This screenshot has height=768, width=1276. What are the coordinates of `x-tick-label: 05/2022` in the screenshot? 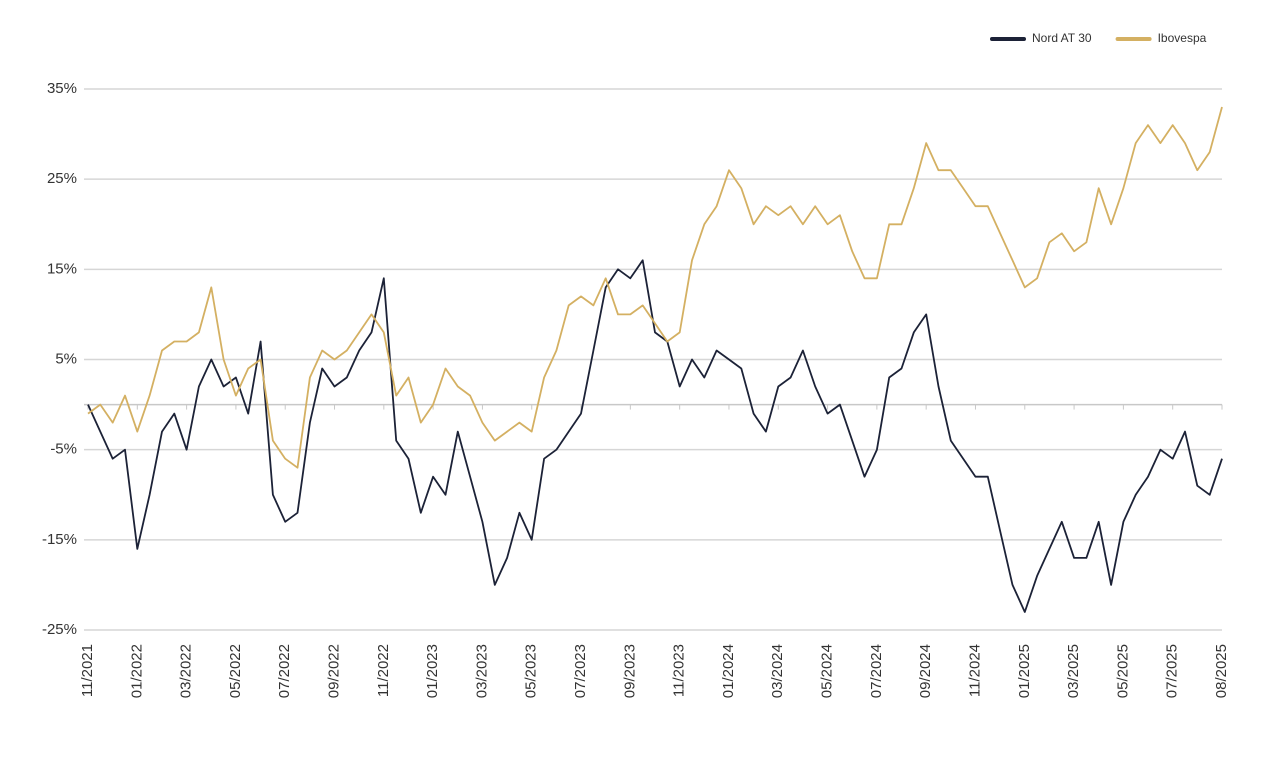 It's located at (235, 671).